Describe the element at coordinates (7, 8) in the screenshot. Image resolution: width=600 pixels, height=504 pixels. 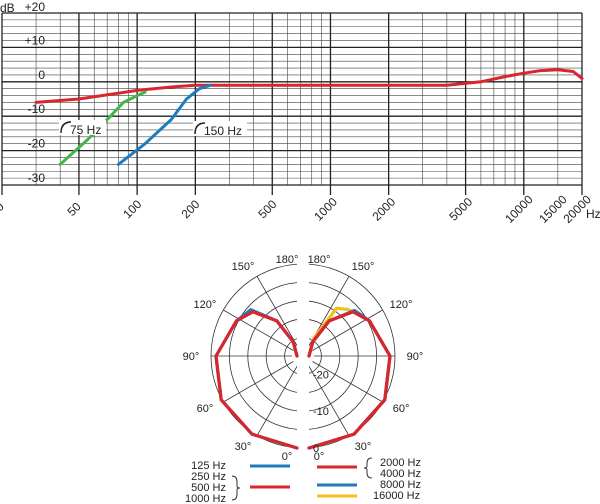
I see `y-axis-label: dB` at that location.